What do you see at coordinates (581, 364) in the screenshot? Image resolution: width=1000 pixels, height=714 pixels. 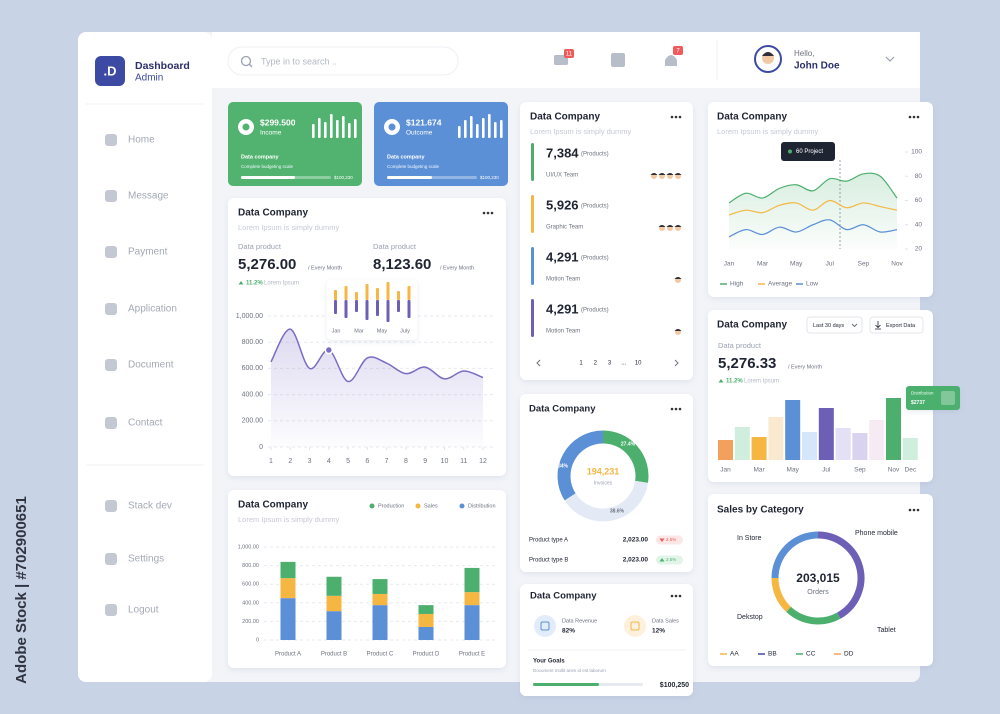 I see `page-number: 1` at bounding box center [581, 364].